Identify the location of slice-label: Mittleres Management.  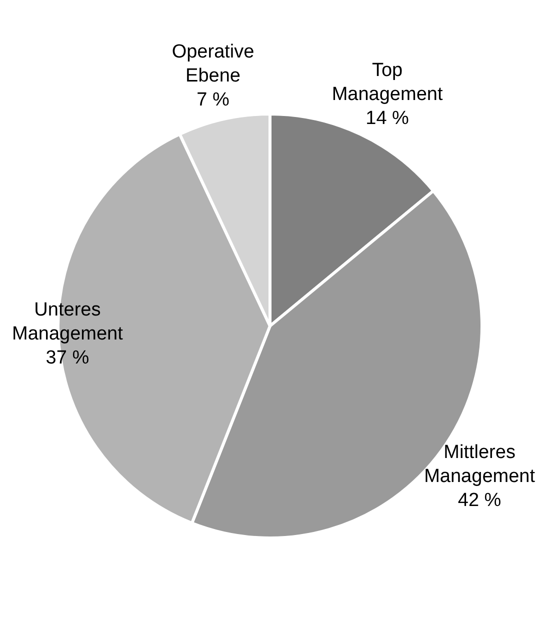
(480, 464).